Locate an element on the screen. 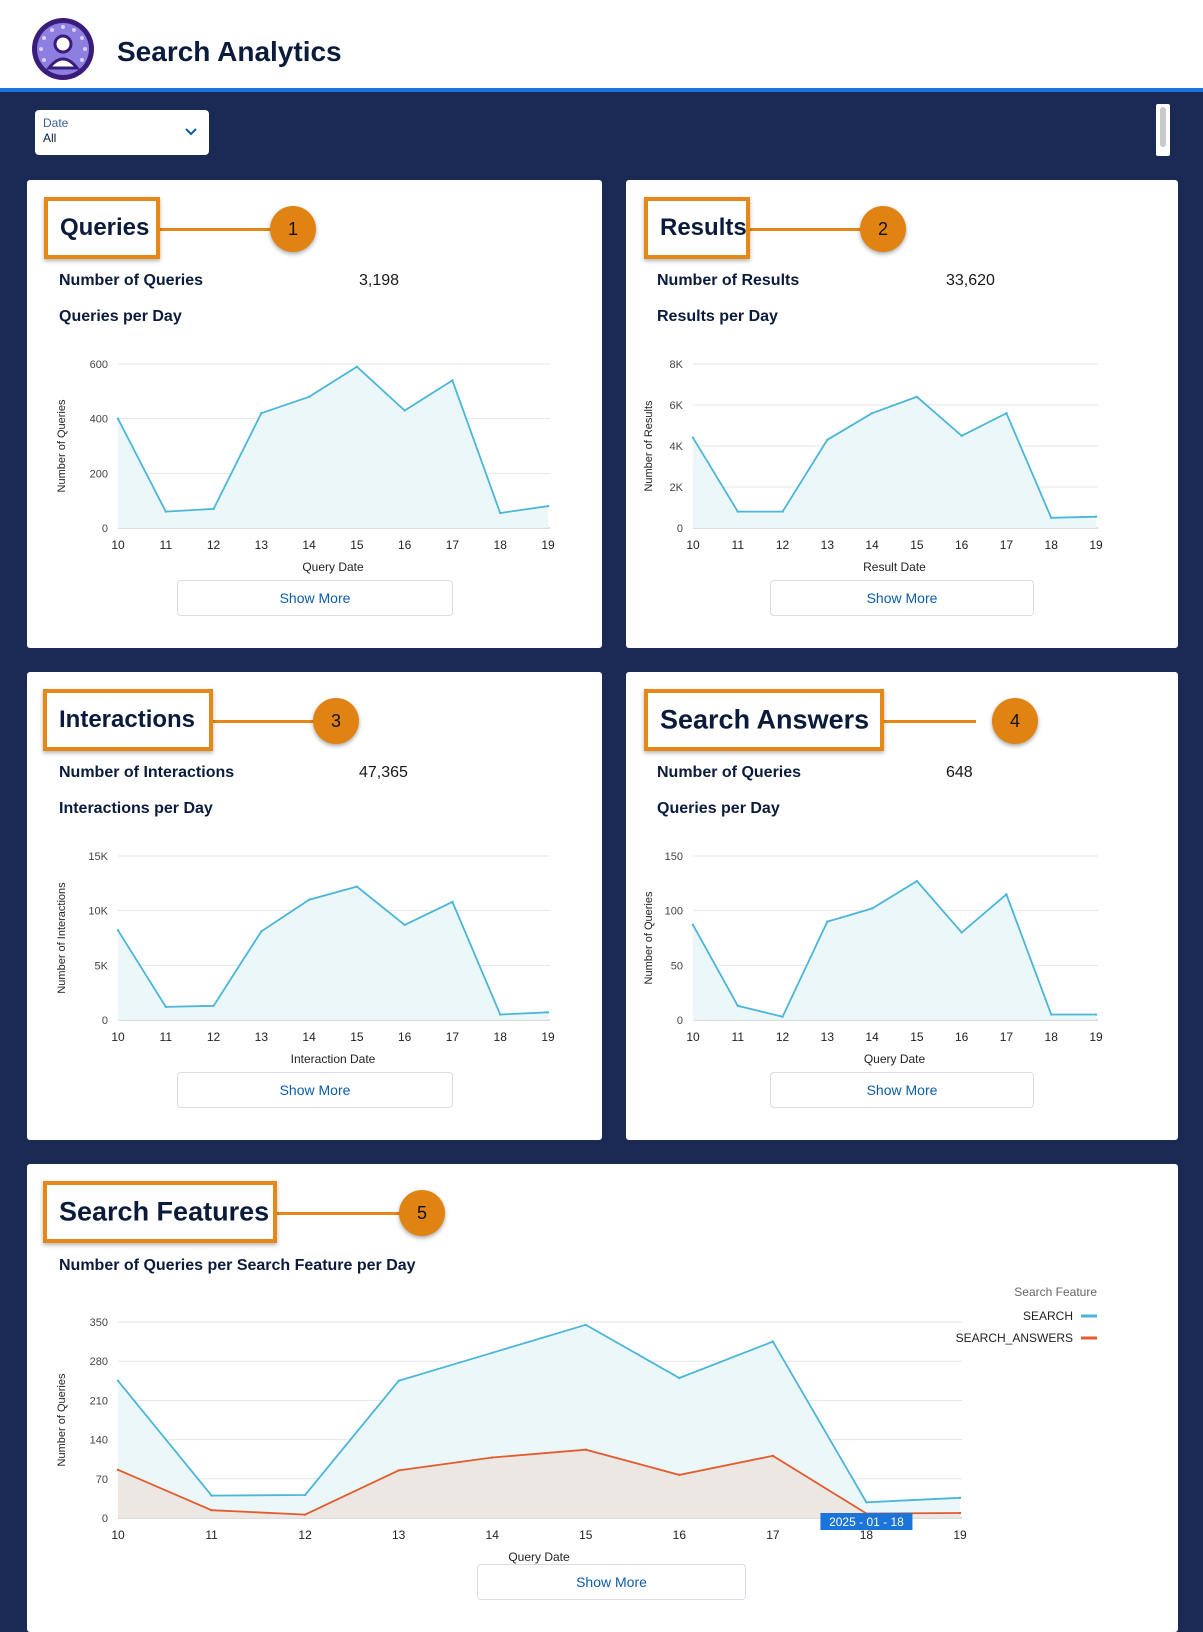 The height and width of the screenshot is (1632, 1203). queries-callout: Queries is located at coordinates (102, 228).